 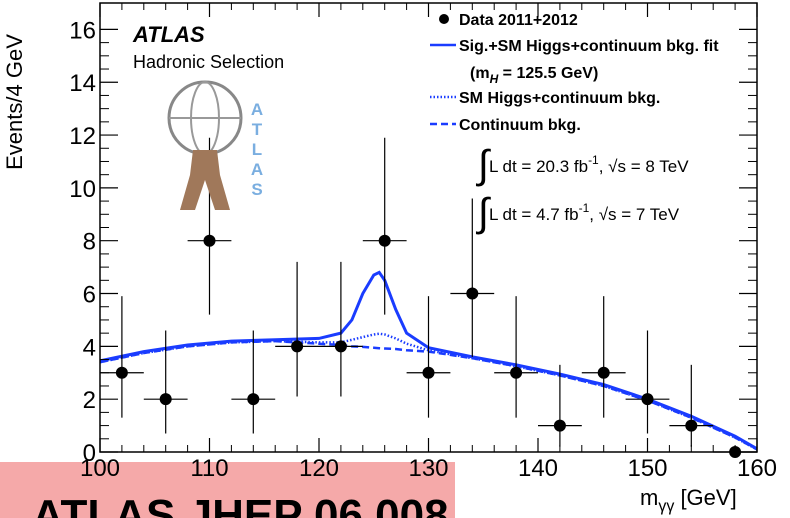 I want to click on mass-note-part: = 125.5 GeV), so click(x=548, y=73).